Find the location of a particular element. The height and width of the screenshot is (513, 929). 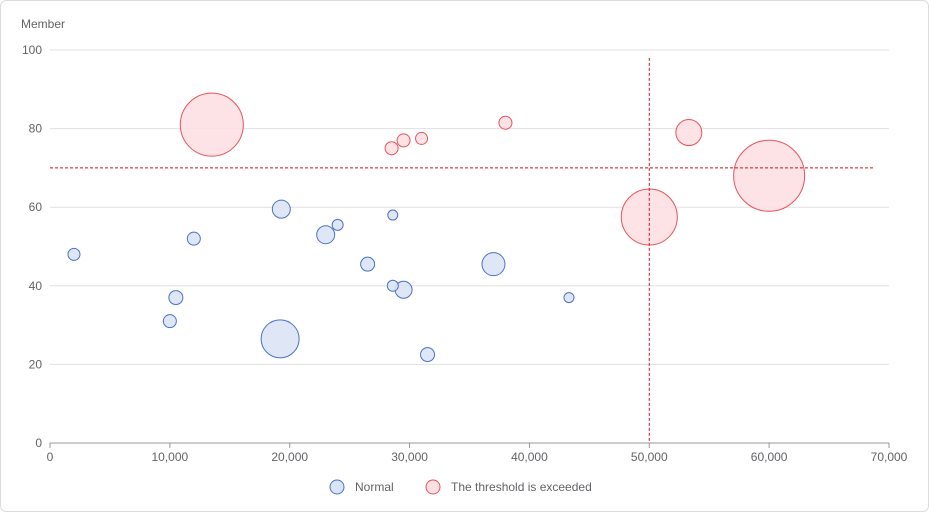

x-tick-label: 30,000 is located at coordinates (409, 457).